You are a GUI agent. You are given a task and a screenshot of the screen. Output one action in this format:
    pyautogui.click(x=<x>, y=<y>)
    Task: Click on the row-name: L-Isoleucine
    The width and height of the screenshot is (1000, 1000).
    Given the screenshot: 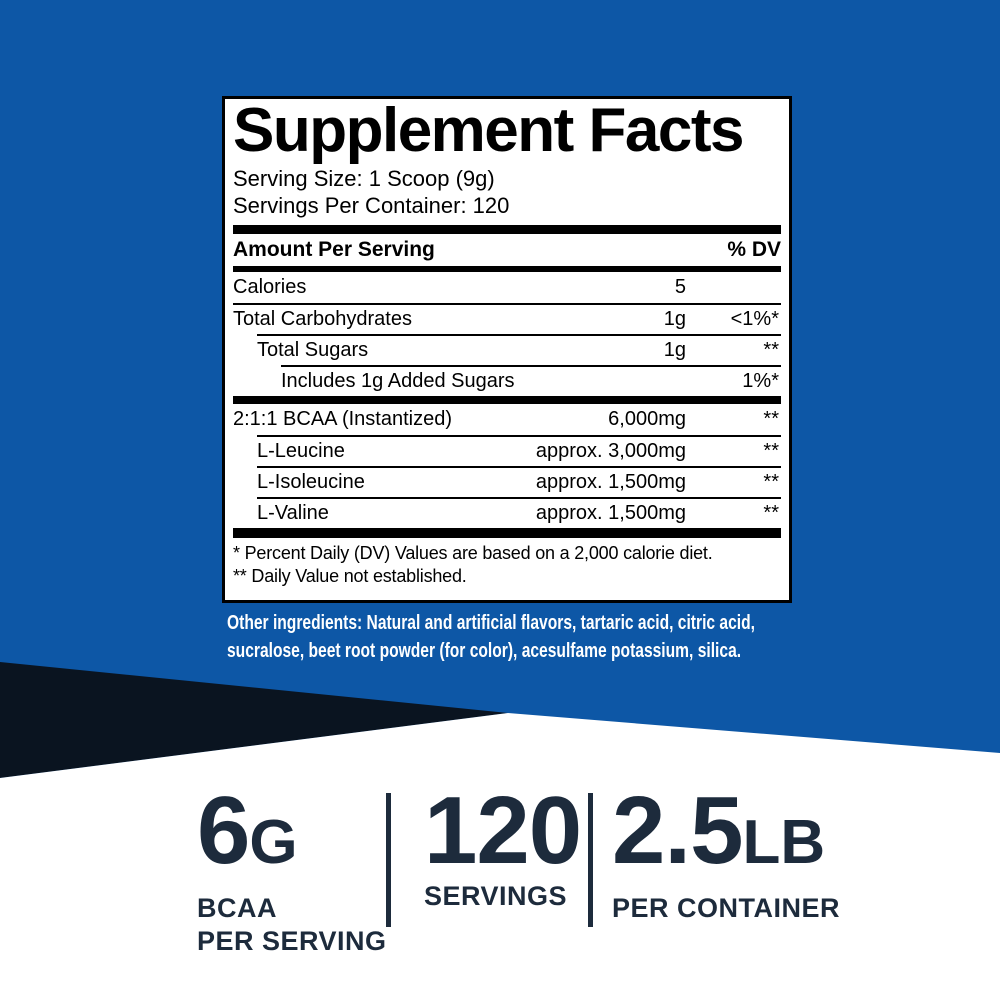 What is the action you would take?
    pyautogui.click(x=311, y=482)
    